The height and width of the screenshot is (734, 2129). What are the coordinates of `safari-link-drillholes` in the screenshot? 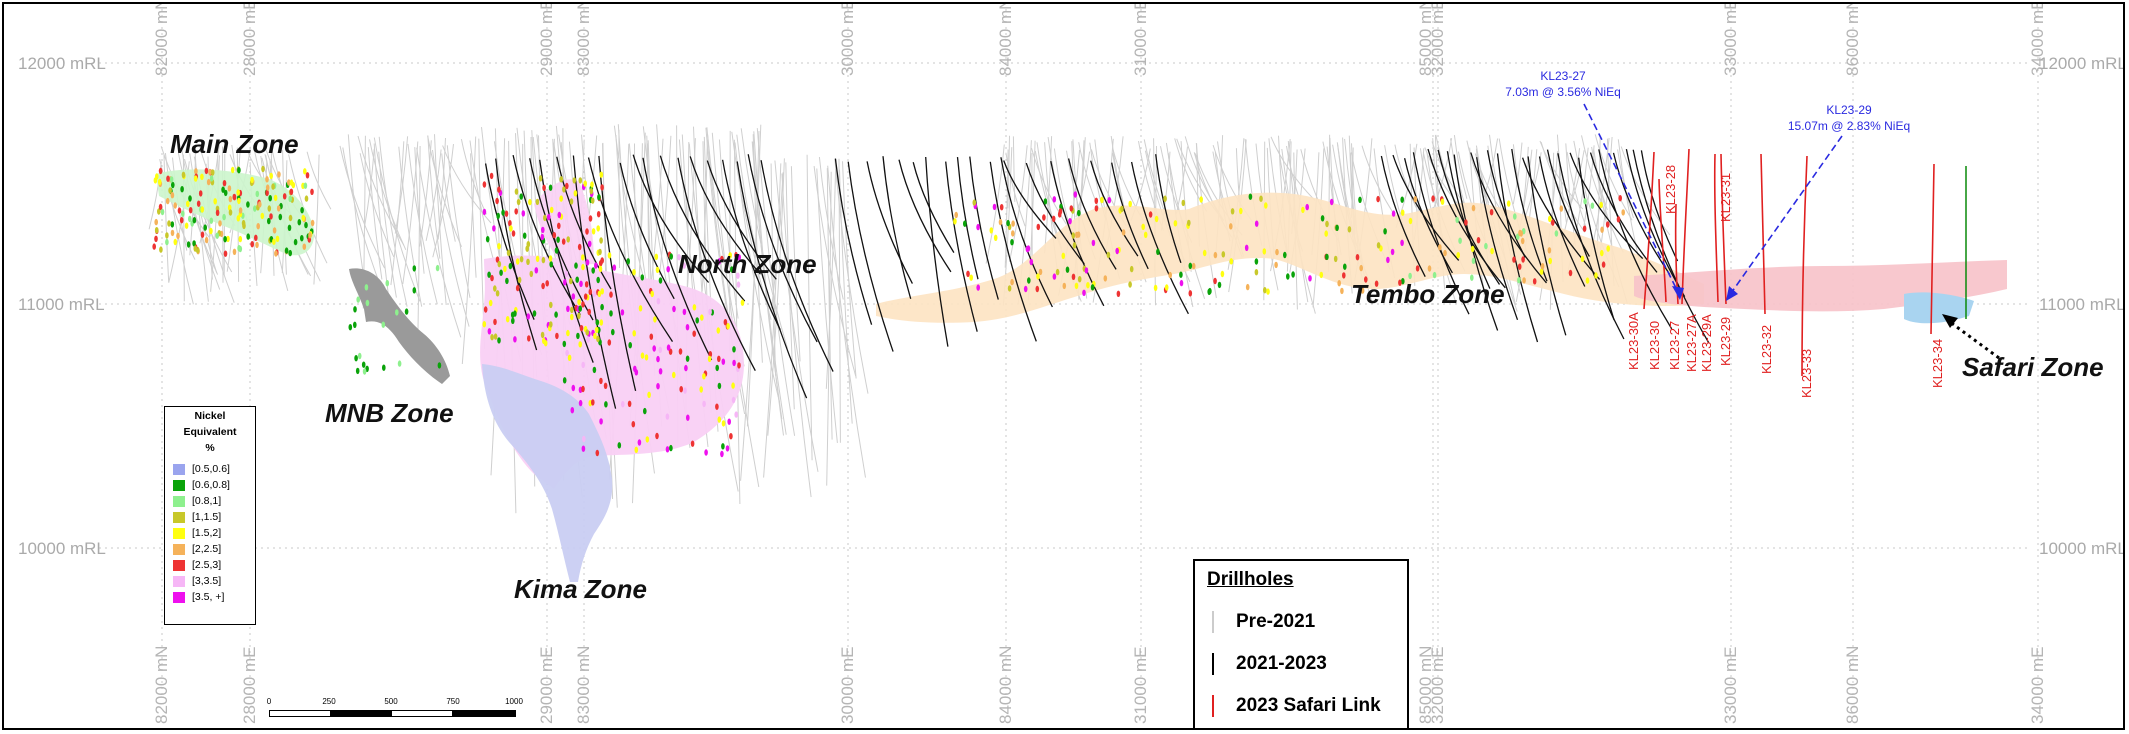 It's located at (1789, 262).